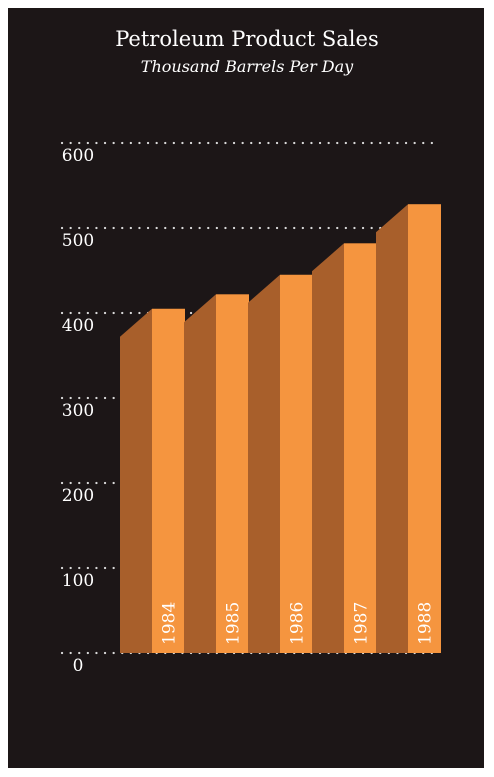  Describe the element at coordinates (78, 496) in the screenshot. I see `y-tick-label: 200` at that location.